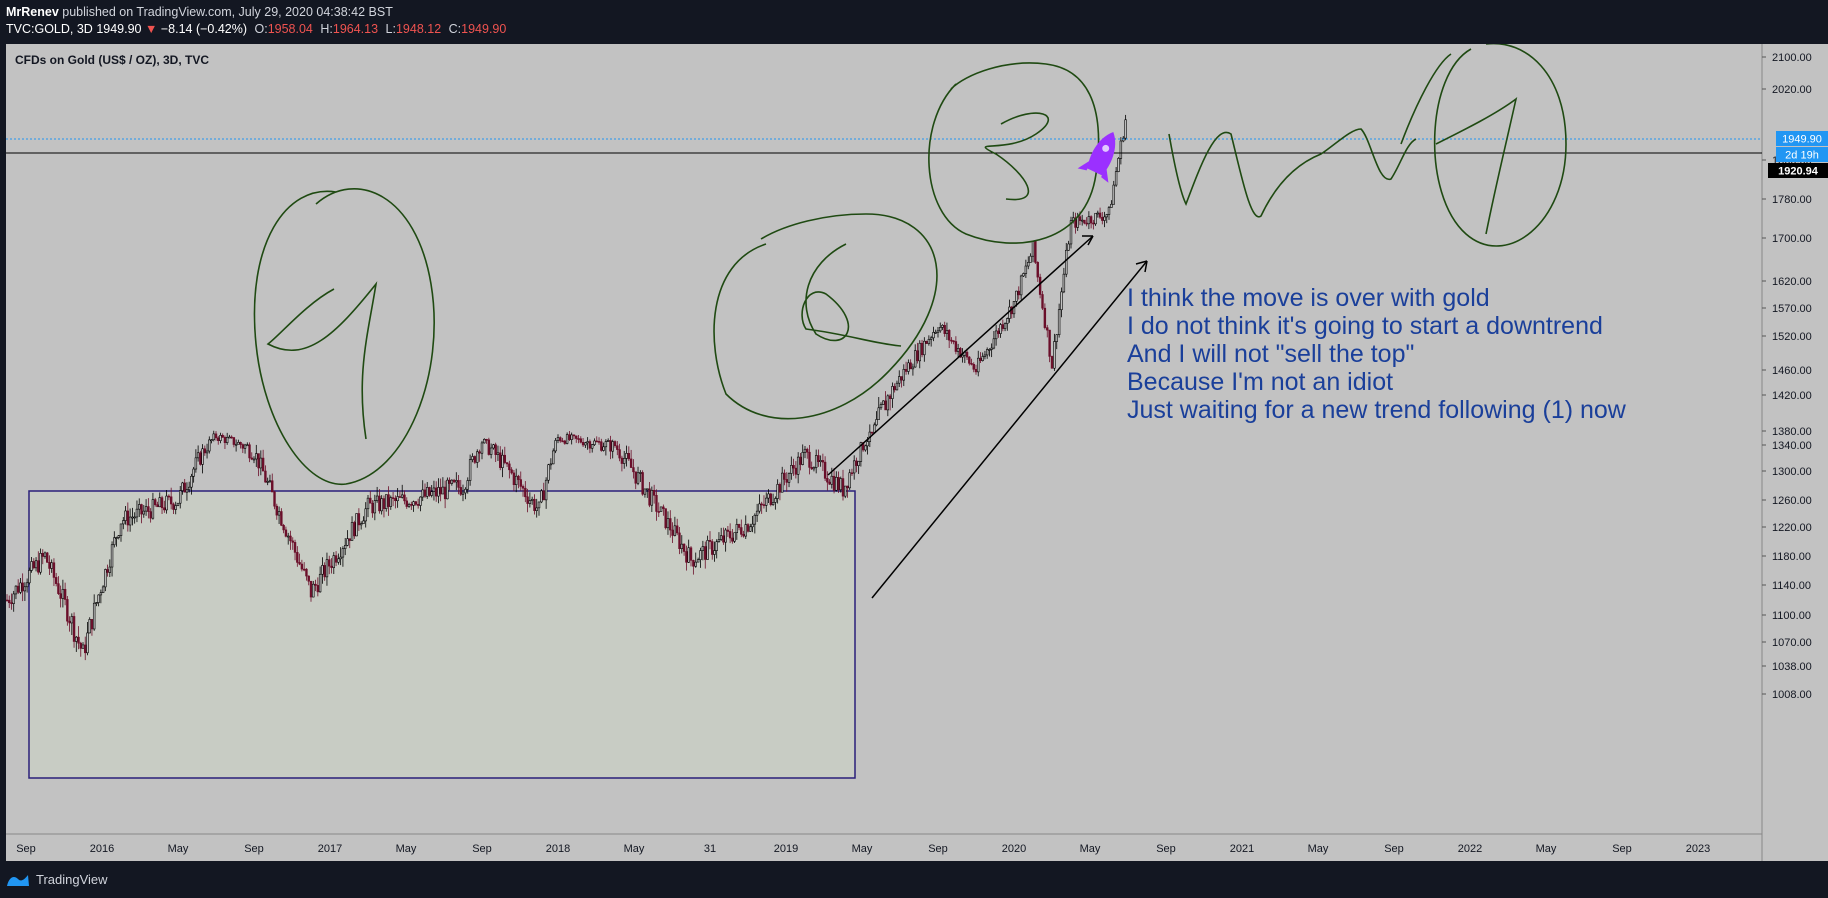 This screenshot has height=898, width=1828. Describe the element at coordinates (72, 879) in the screenshot. I see `brand-name: TradingView` at that location.